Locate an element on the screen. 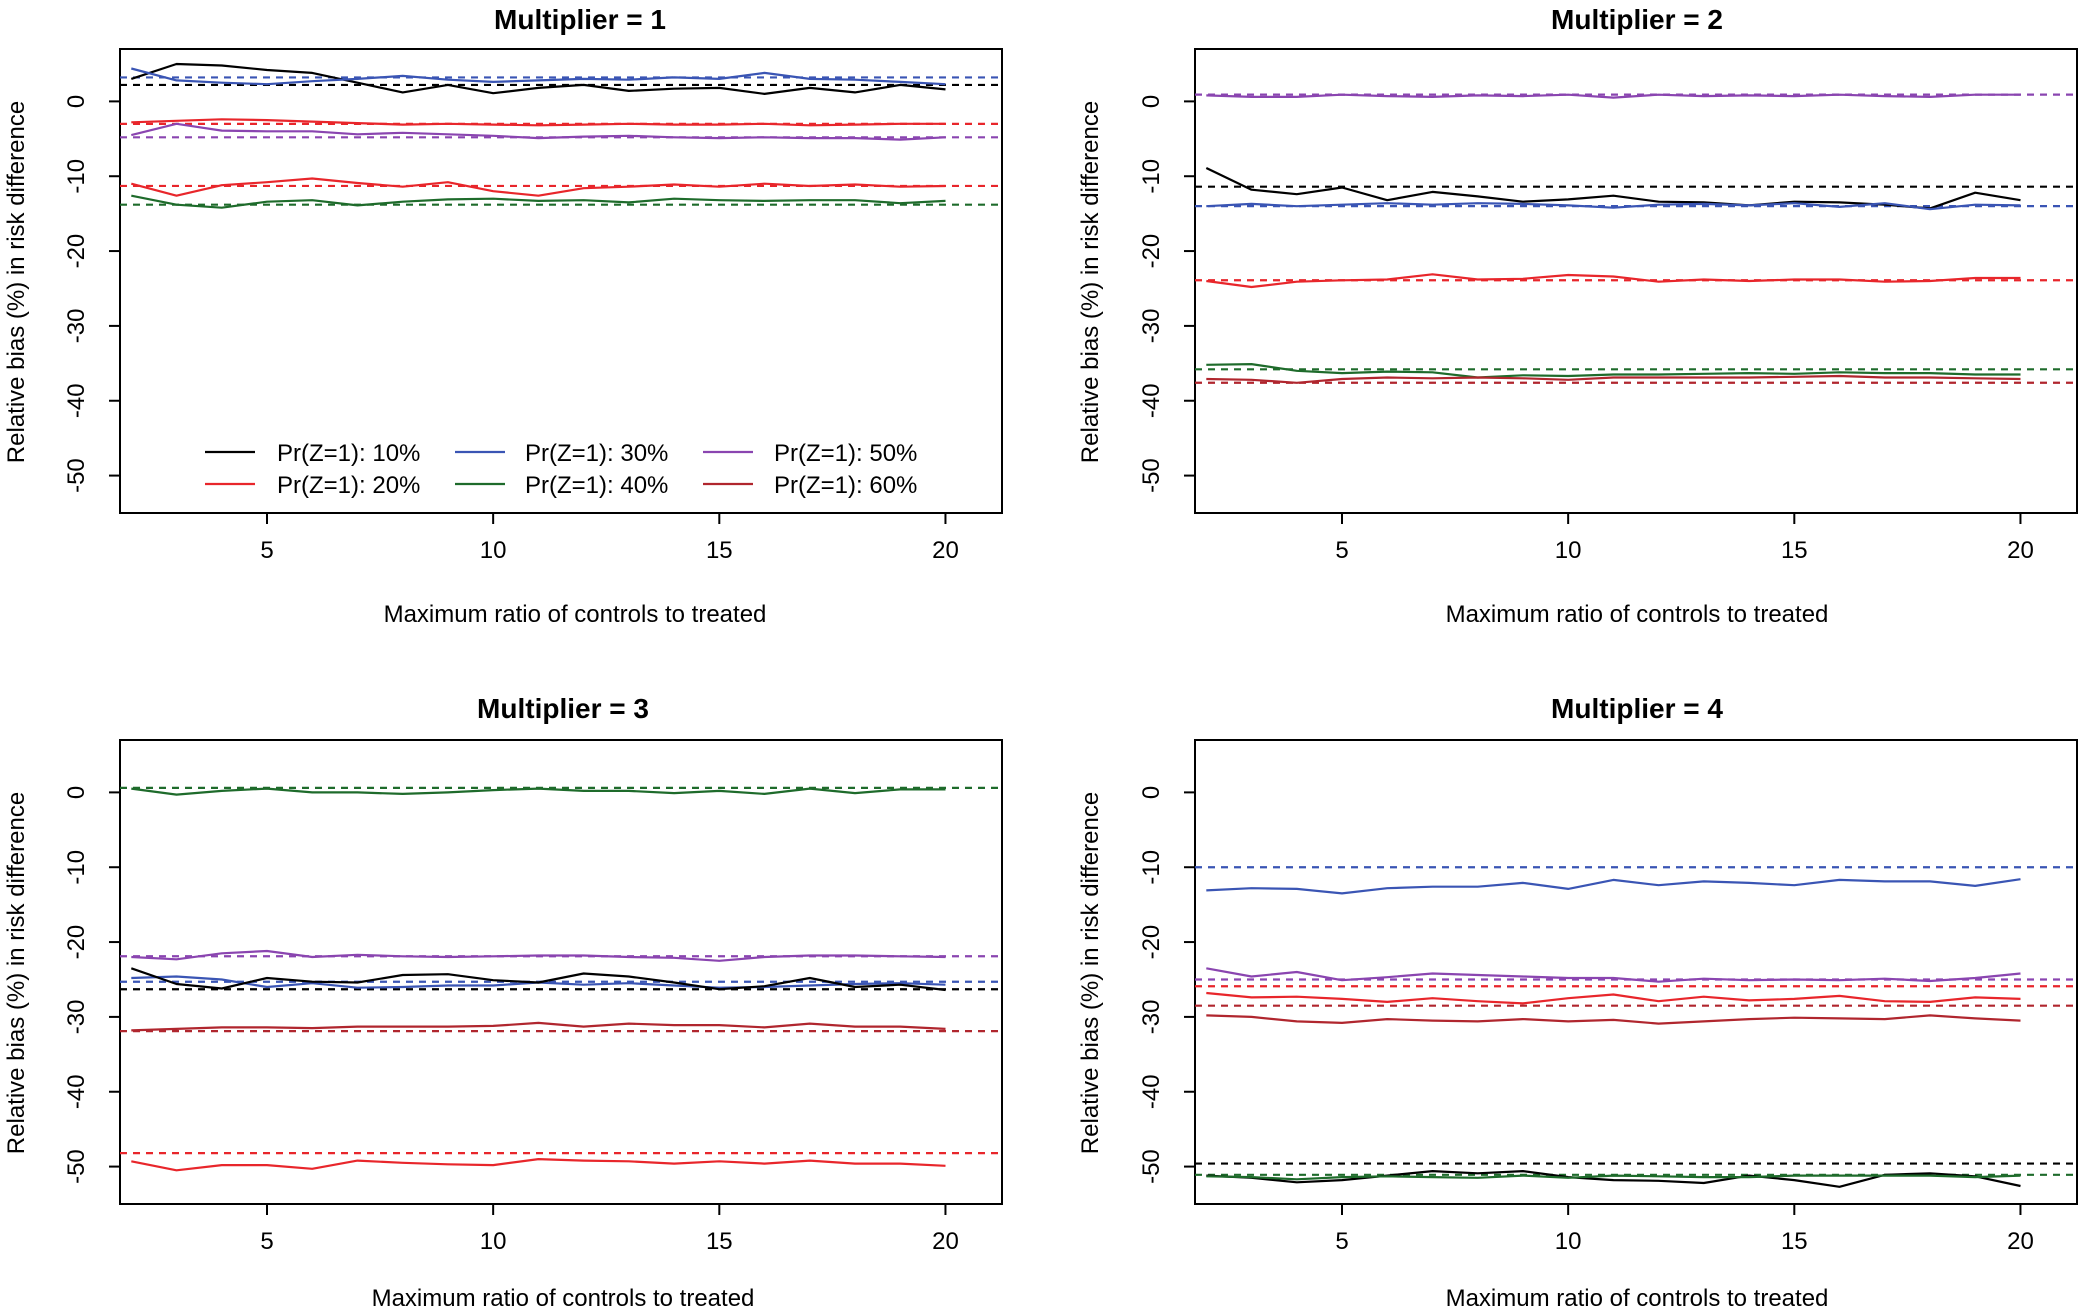 The width and height of the screenshot is (2079, 1312). legend-label: Pr(Z=1): 50% is located at coordinates (845, 453).